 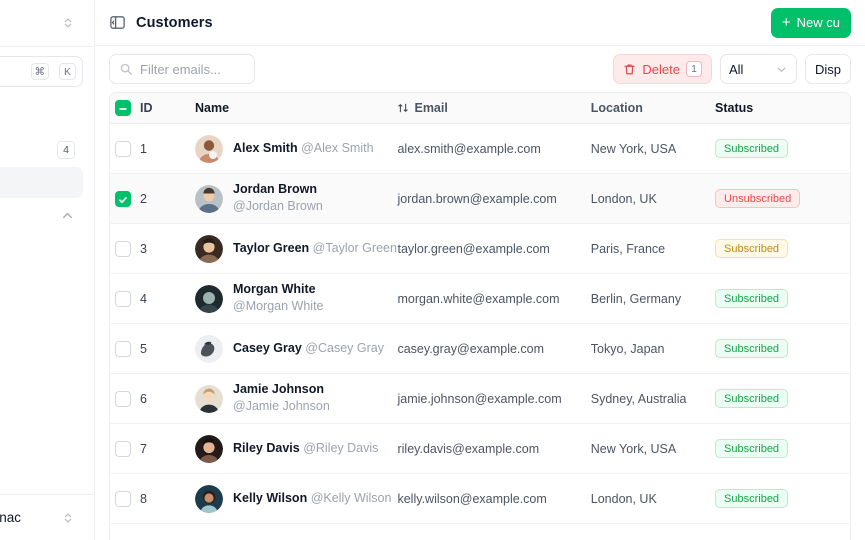 What do you see at coordinates (26, 215) in the screenshot?
I see `sidebar-item-settings-label: Settings` at bounding box center [26, 215].